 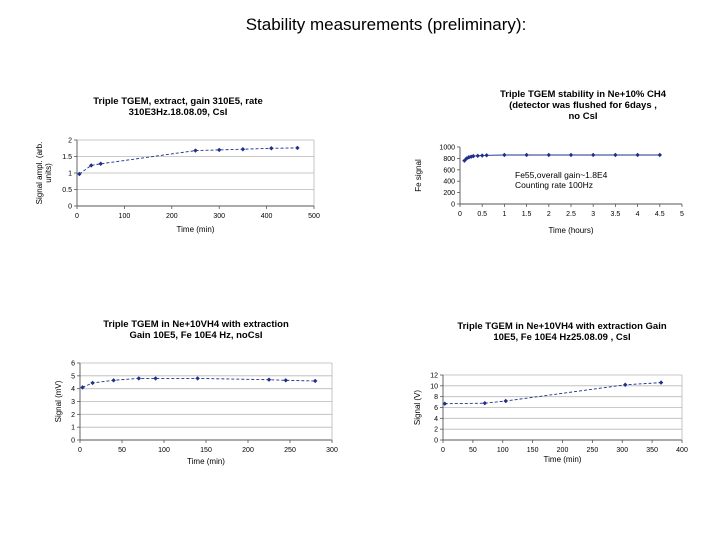 What do you see at coordinates (417, 407) in the screenshot?
I see `y-axis-label: Signal (V)` at bounding box center [417, 407].